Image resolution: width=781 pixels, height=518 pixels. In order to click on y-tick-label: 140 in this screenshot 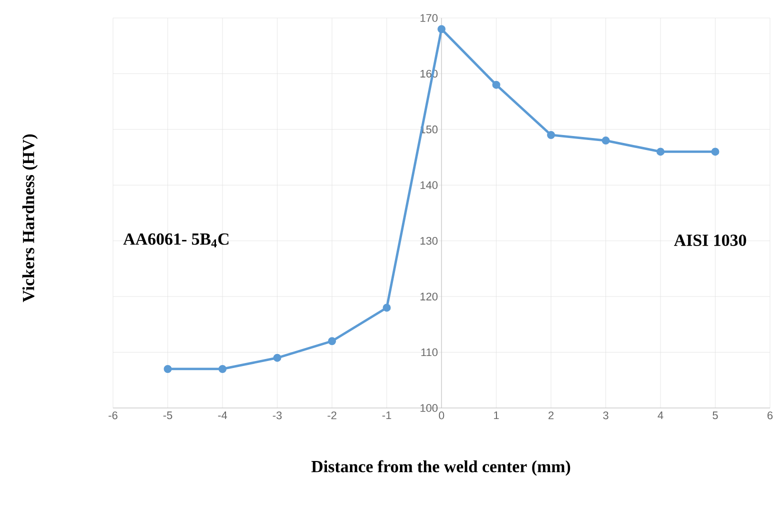, I will do `click(429, 185)`.